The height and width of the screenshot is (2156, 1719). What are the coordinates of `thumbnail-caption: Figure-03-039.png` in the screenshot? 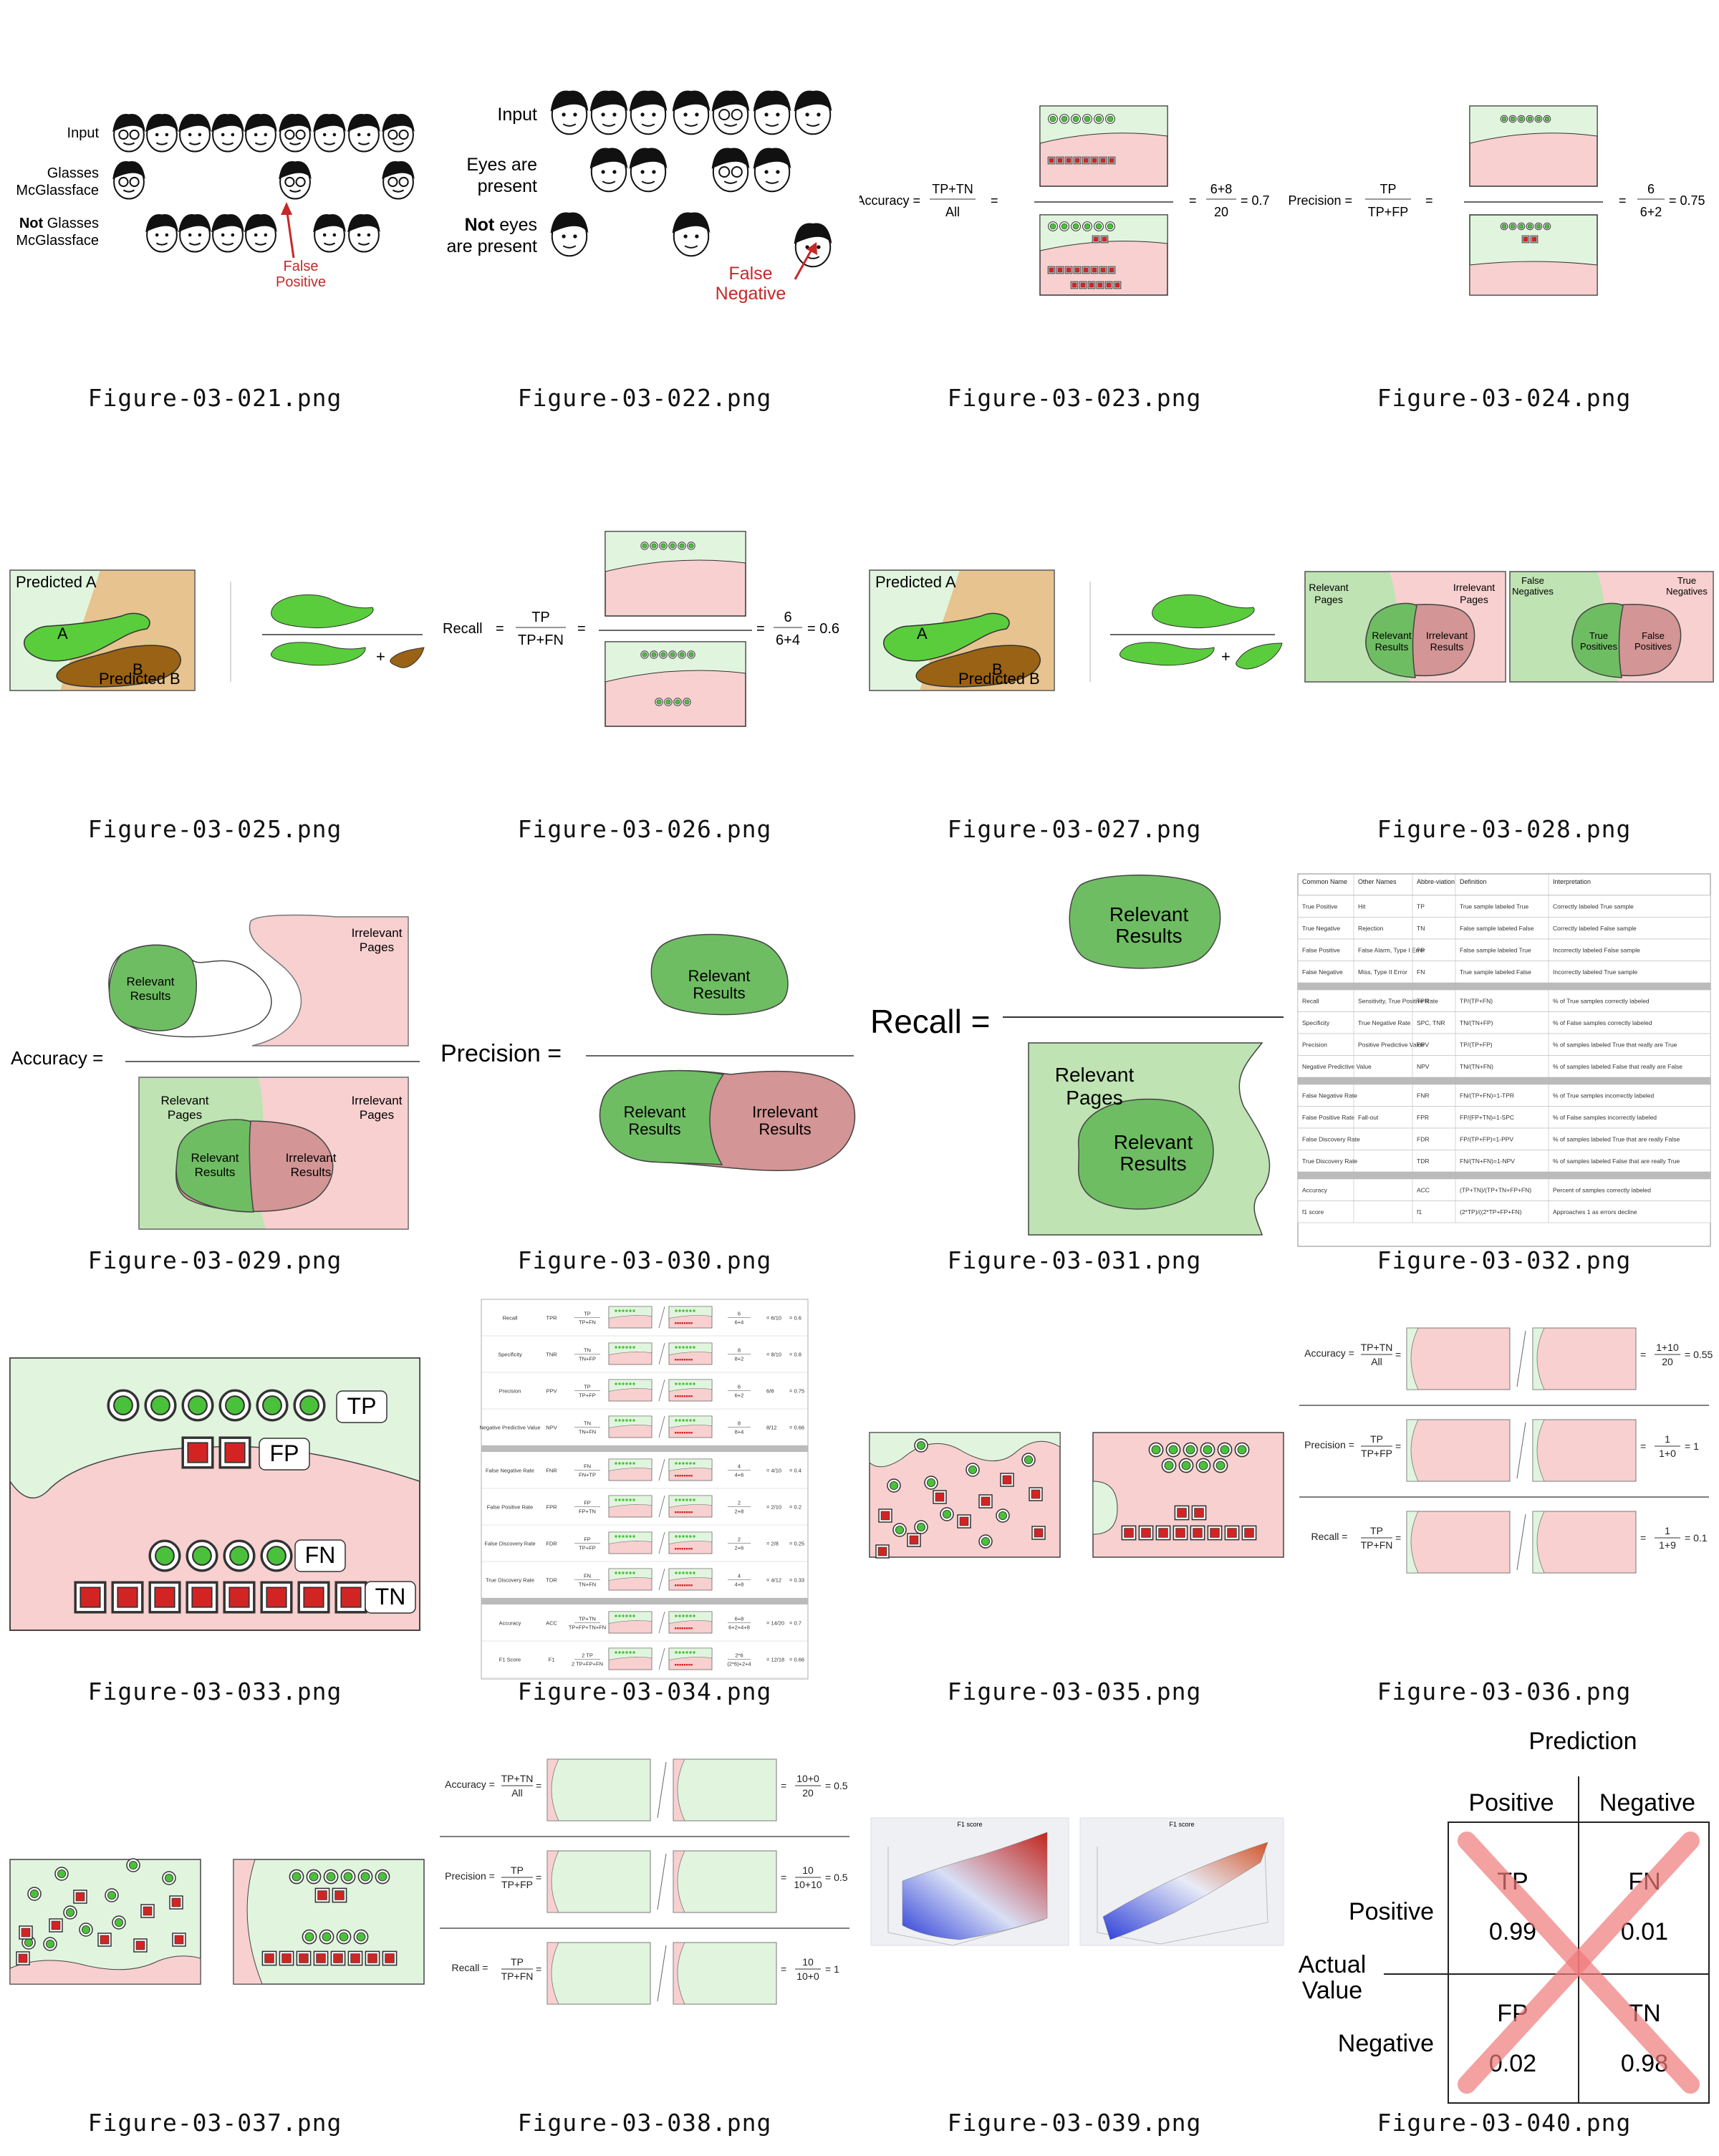 It's located at (1074, 2123).